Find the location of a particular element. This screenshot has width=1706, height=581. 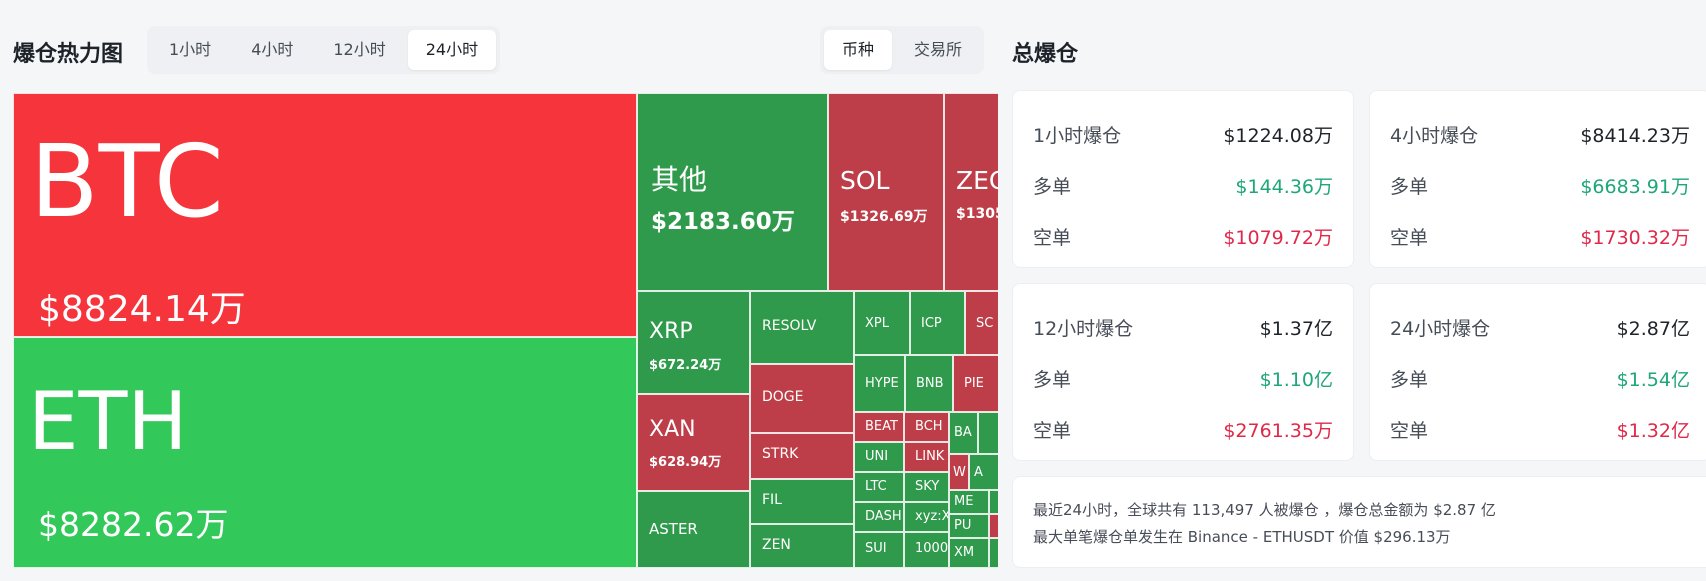

tile-zec-value: $1305 is located at coordinates (977, 214).